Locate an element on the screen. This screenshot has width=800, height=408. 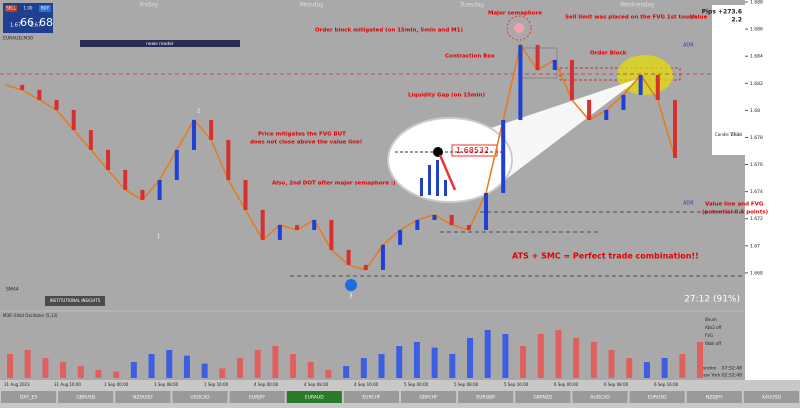
x-tick-label: 6 Sep 08:00 is located at coordinates (616, 384).